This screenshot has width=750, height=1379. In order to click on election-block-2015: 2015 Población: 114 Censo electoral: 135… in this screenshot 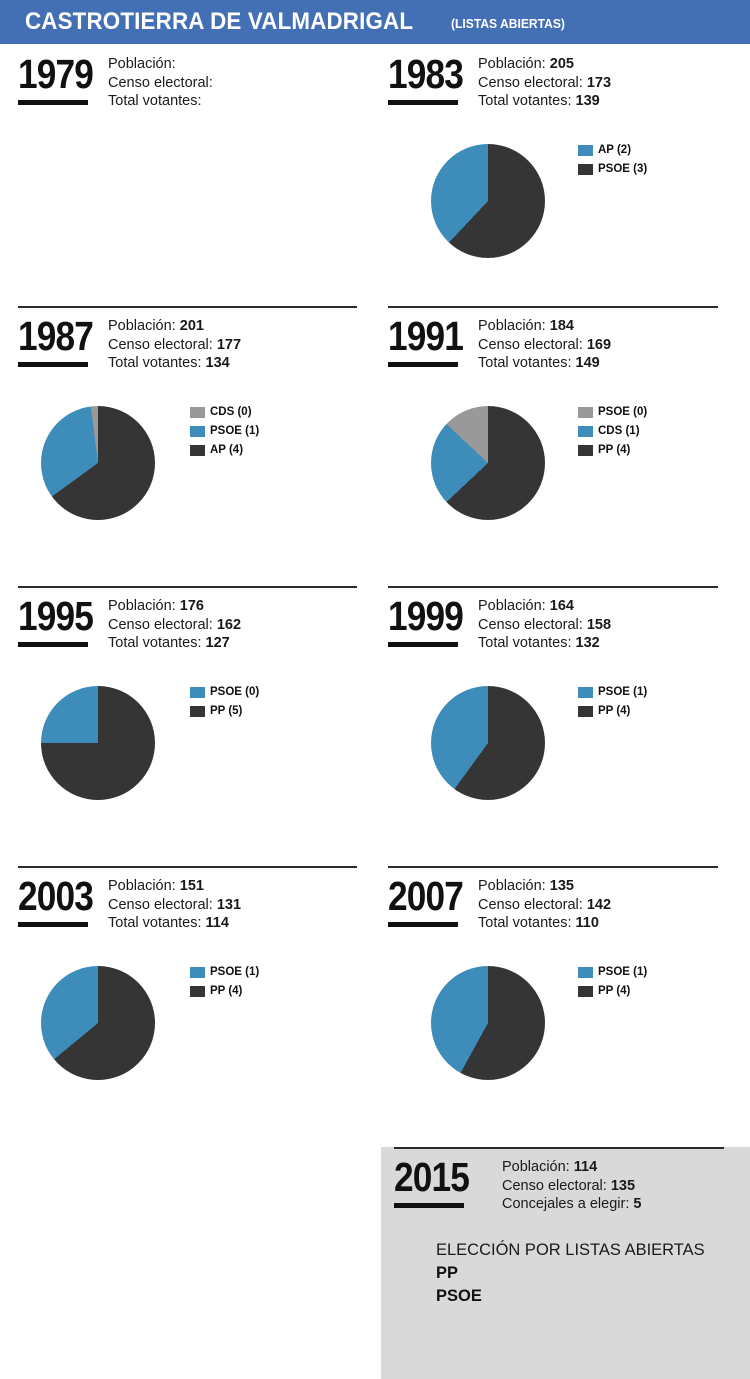, I will do `click(565, 1263)`.